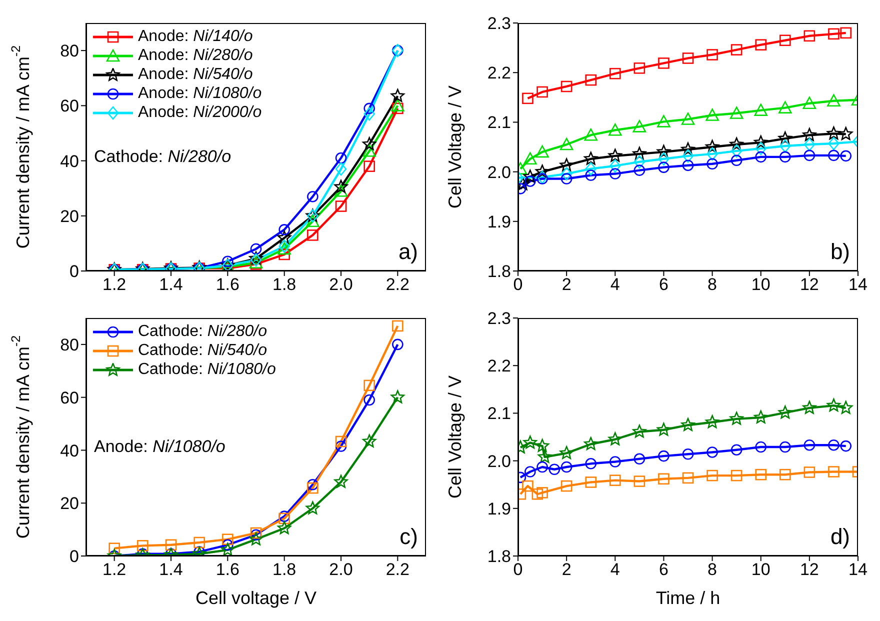  Describe the element at coordinates (256, 598) in the screenshot. I see `x-axis-title: Cell voltage / V` at that location.